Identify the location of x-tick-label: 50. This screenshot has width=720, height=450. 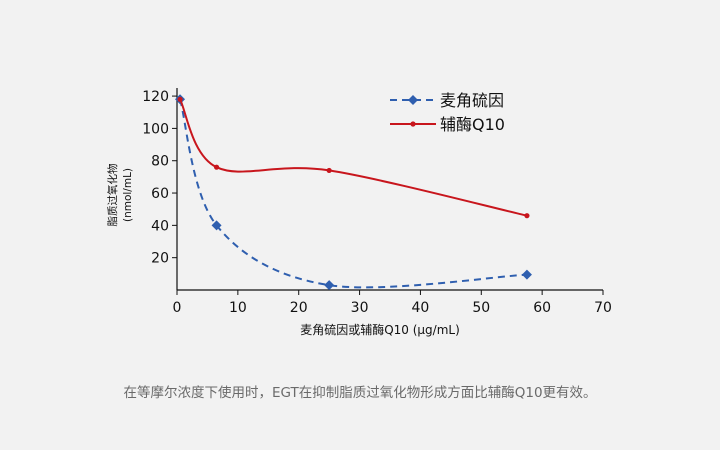
(481, 308).